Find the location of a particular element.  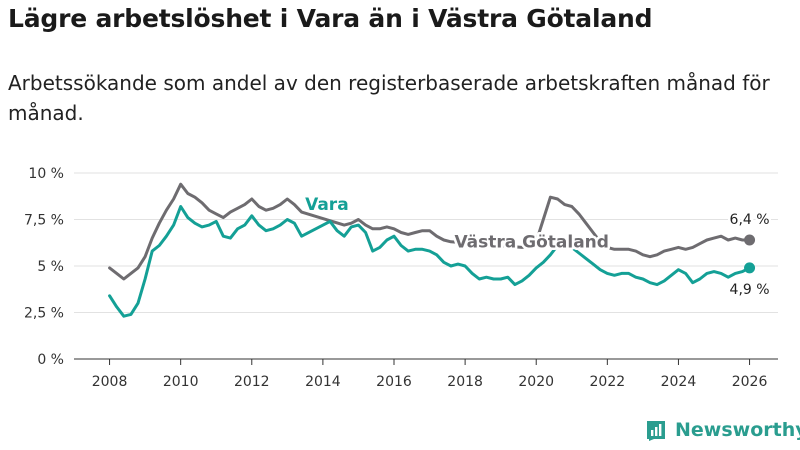

brand-name: Newsworthy is located at coordinates (737, 430).